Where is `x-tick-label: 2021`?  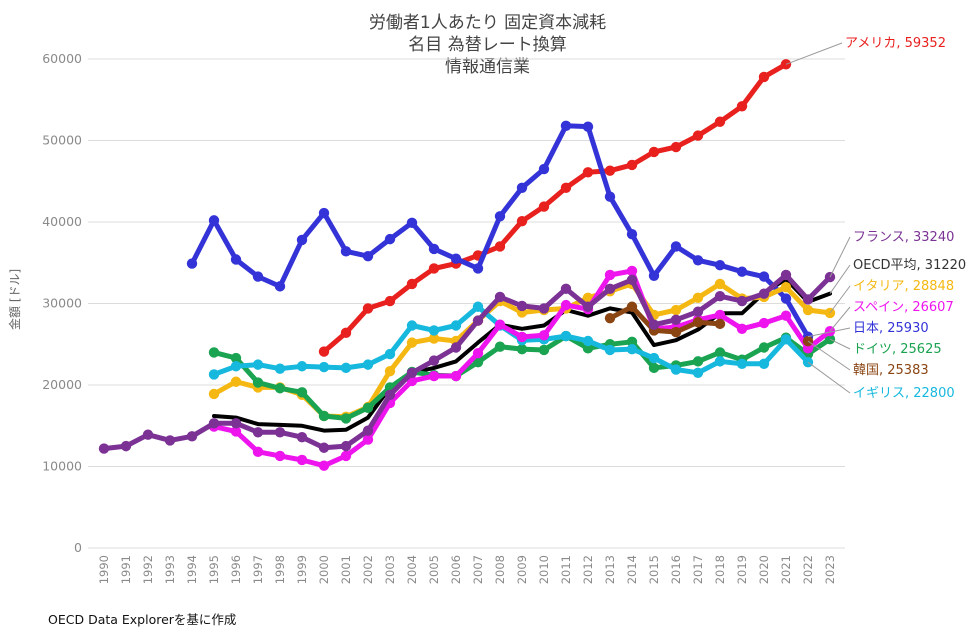 x-tick-label: 2021 is located at coordinates (786, 569).